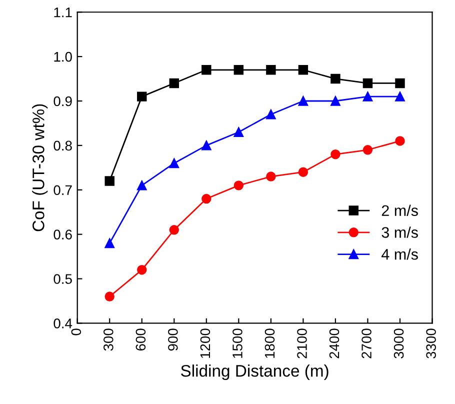 The width and height of the screenshot is (455, 404). What do you see at coordinates (63, 145) in the screenshot?
I see `y-tick-label: 0.8` at bounding box center [63, 145].